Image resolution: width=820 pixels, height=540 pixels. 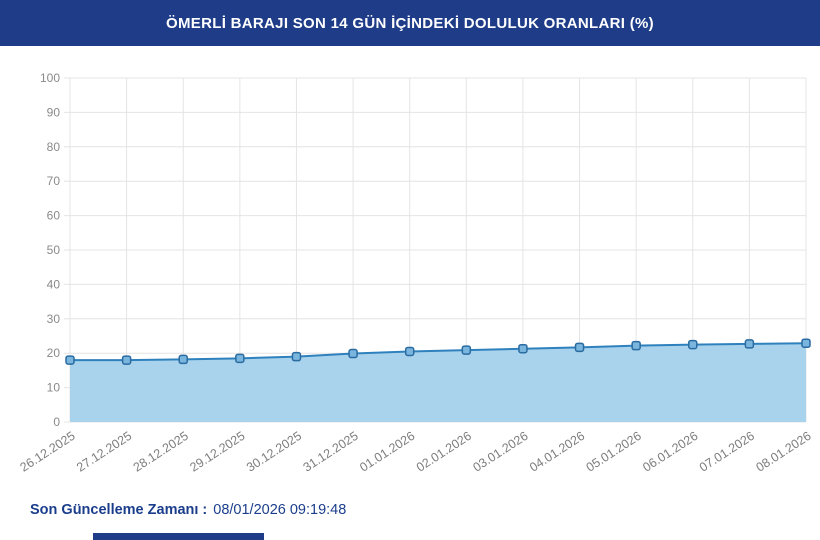 What do you see at coordinates (614, 452) in the screenshot?
I see `x-axis-tick-label: 05.01.2026` at bounding box center [614, 452].